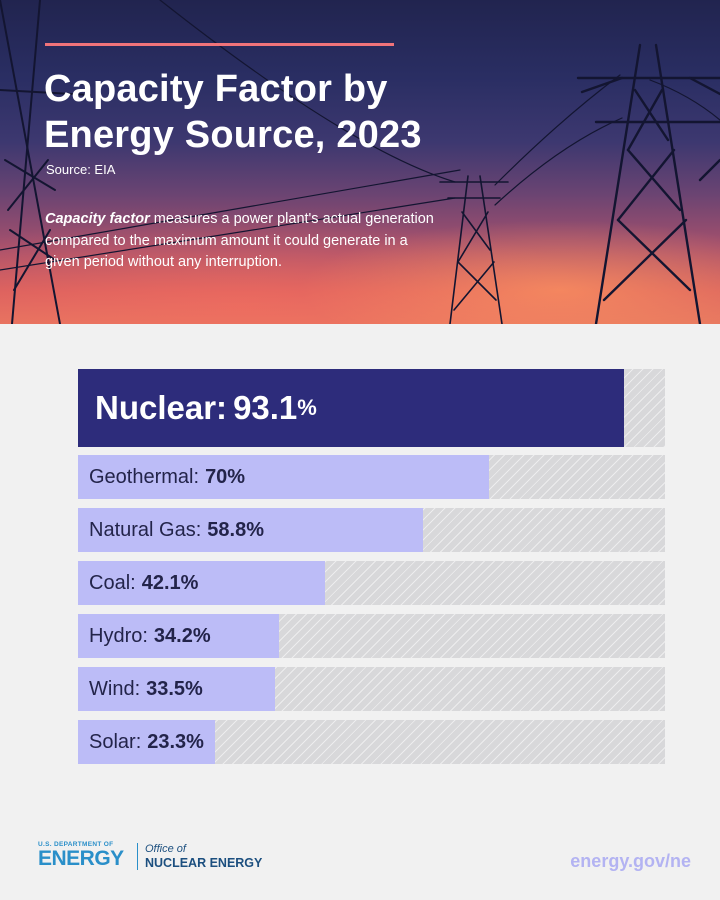 The height and width of the screenshot is (900, 720). What do you see at coordinates (371, 636) in the screenshot?
I see `bar-track-hydro: Hydro: 34.2%` at bounding box center [371, 636].